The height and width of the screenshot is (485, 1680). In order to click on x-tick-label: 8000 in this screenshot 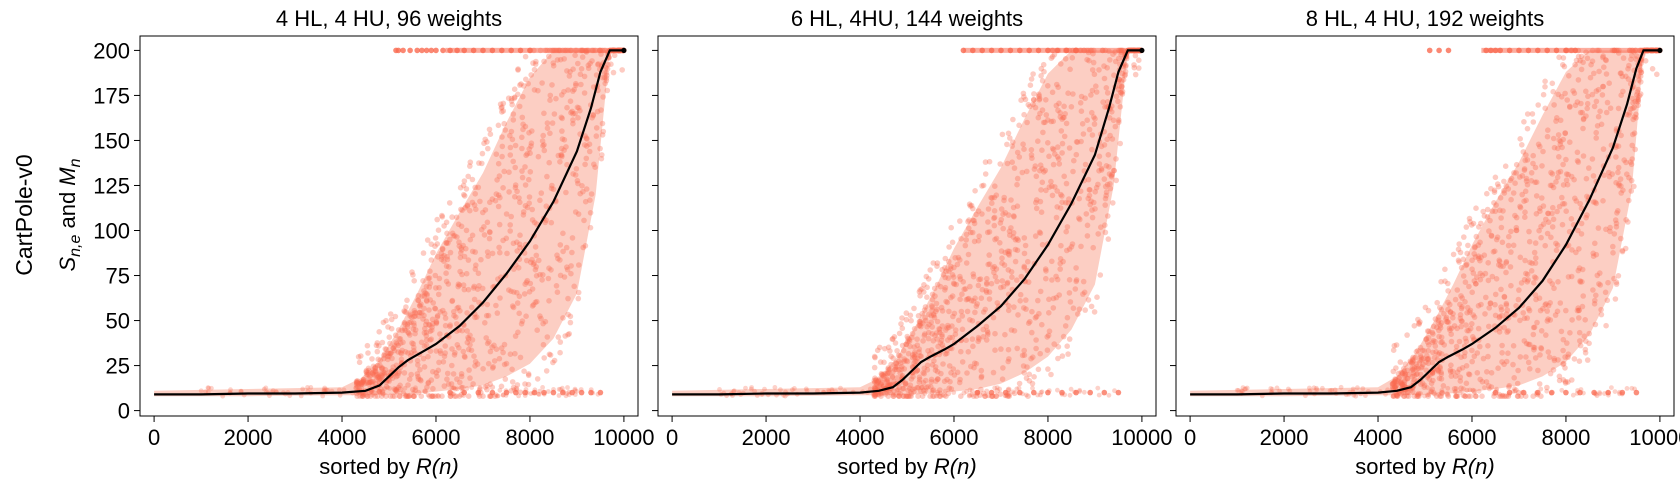, I will do `click(529, 437)`.